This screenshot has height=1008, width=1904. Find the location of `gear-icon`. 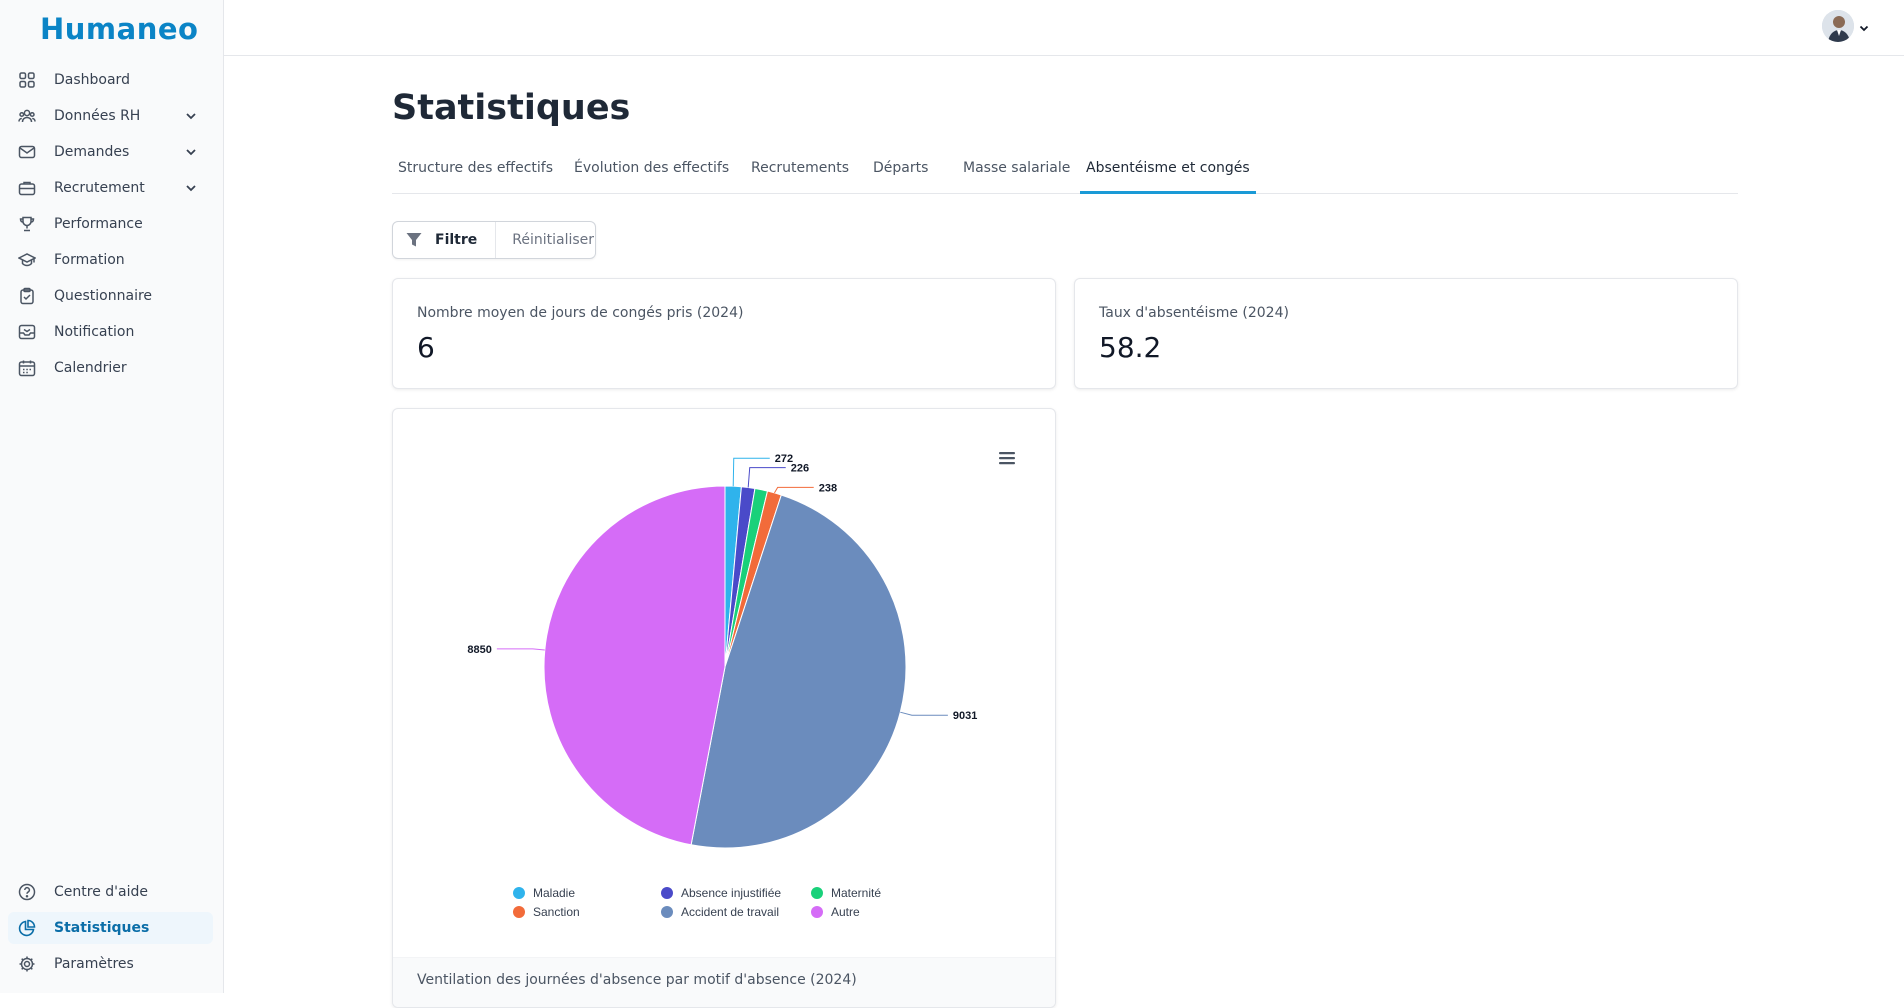

gear-icon is located at coordinates (27, 964).